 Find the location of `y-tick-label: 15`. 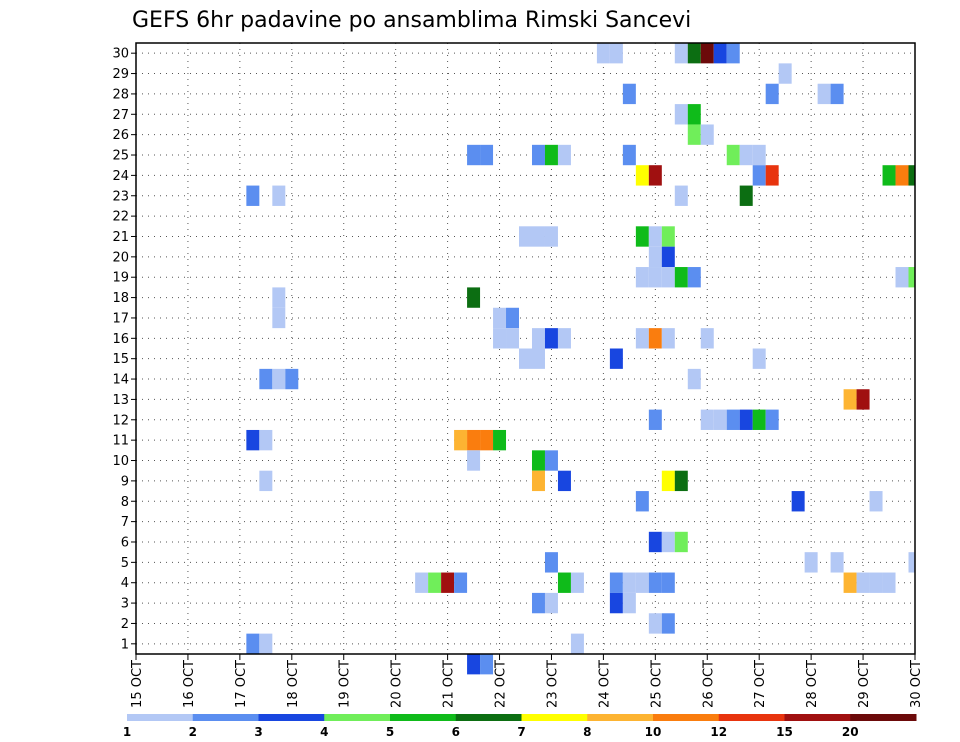

y-tick-label: 15 is located at coordinates (120, 359).